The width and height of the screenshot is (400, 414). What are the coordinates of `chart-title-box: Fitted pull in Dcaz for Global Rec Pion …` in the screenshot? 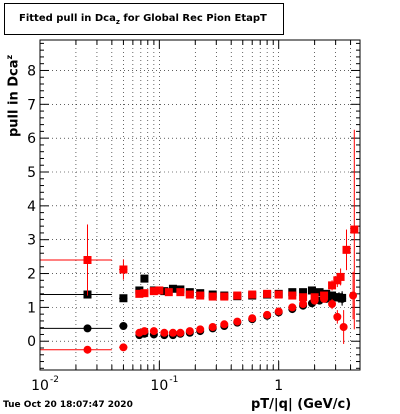 It's located at (144, 19).